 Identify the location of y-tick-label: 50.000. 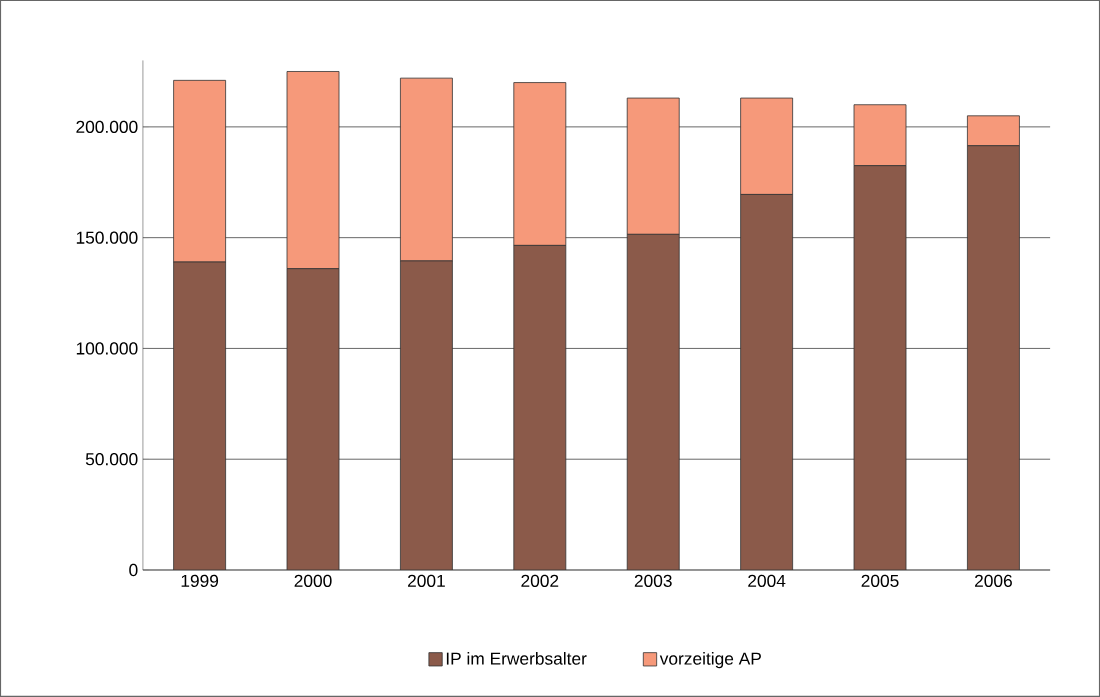
(111, 459).